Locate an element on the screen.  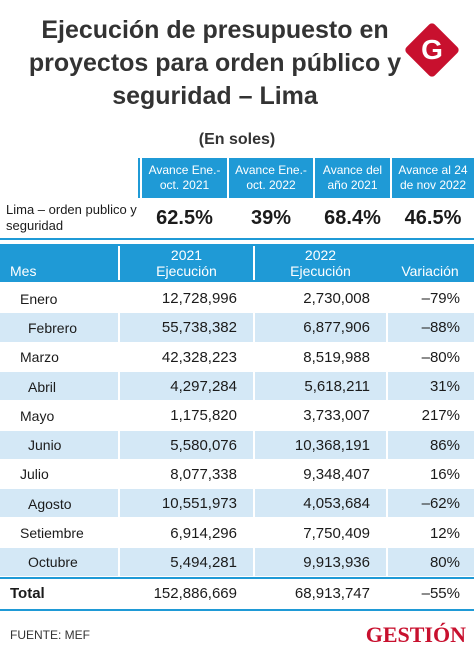
summary-value: 39% is located at coordinates (270, 218).